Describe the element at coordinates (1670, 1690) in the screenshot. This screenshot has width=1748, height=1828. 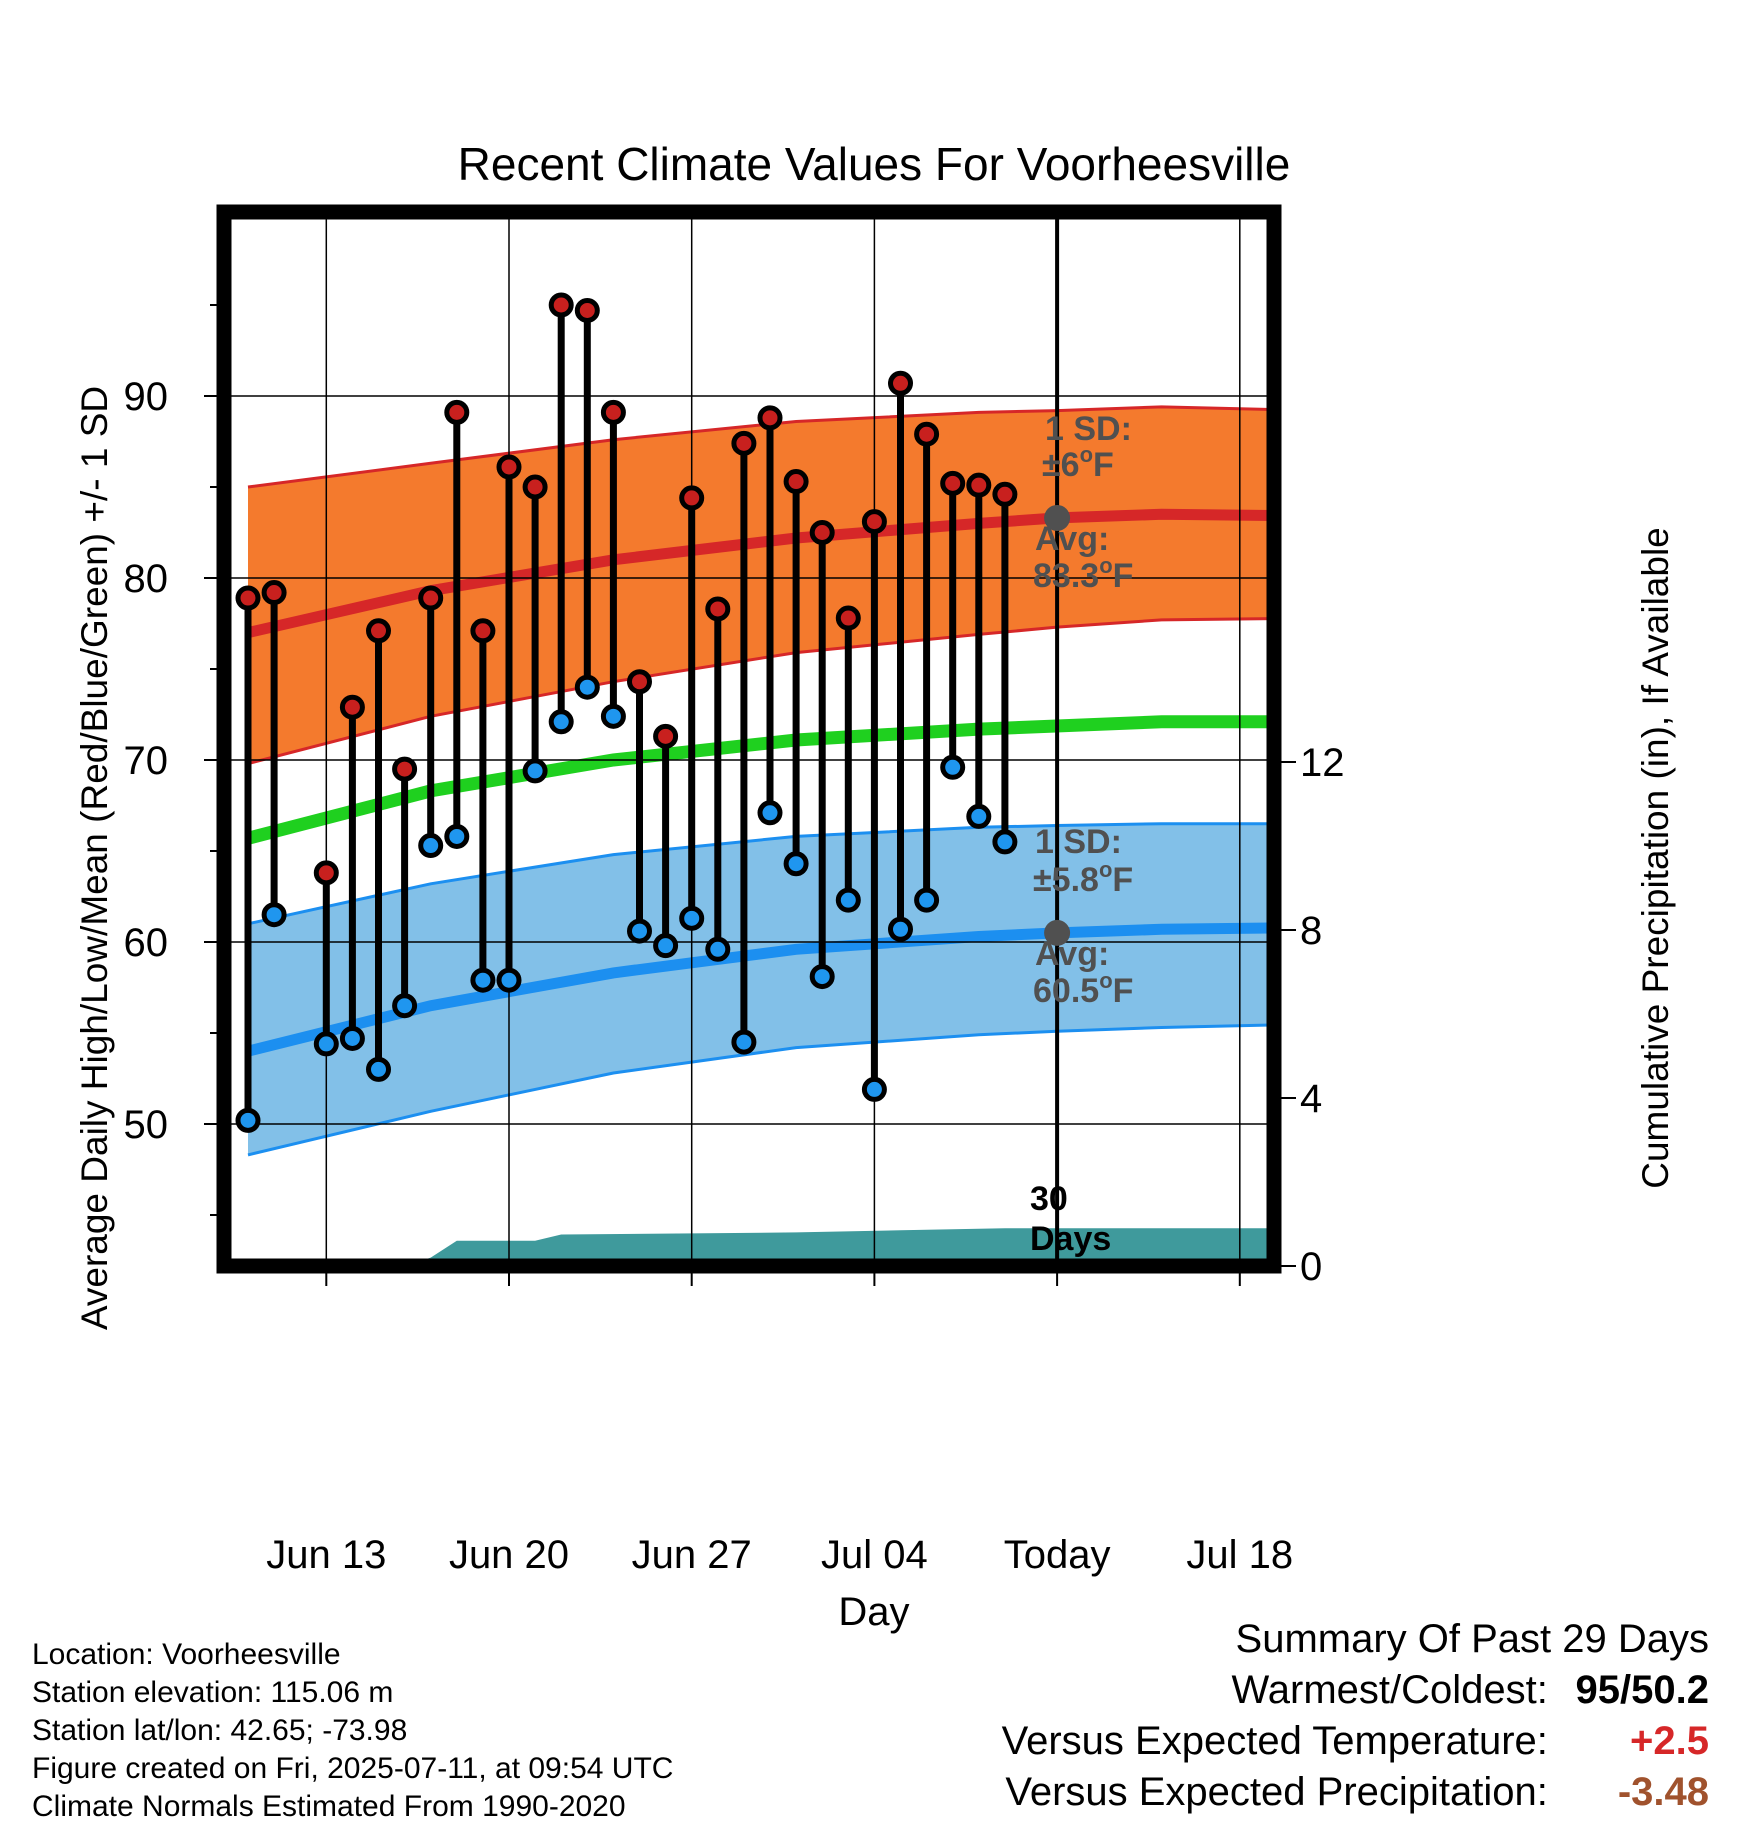
I see `coldest-value: 50.2` at that location.